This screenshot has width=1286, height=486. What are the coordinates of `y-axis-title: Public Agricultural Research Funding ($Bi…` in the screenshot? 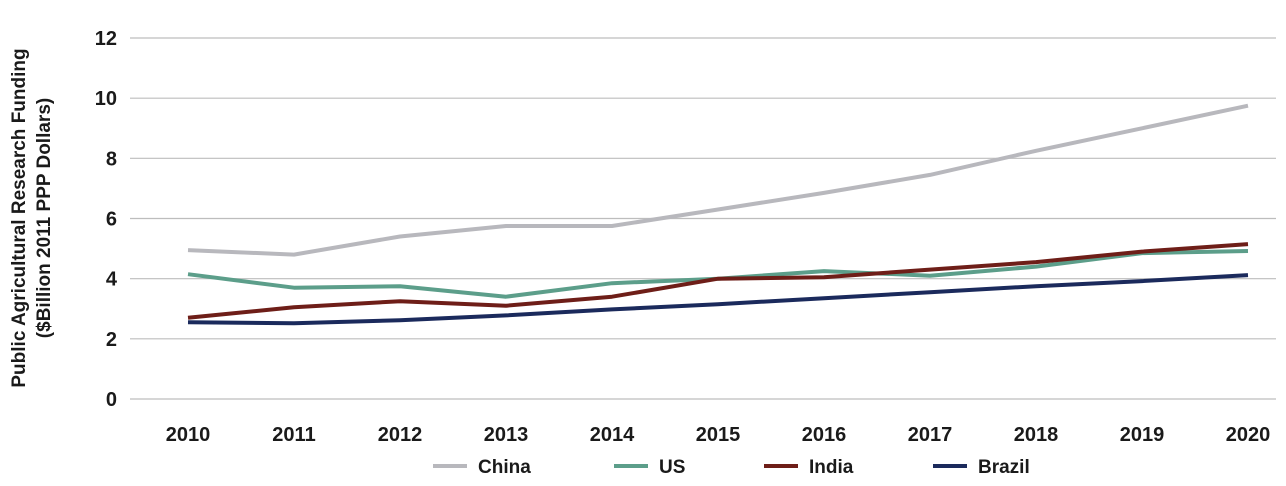 It's located at (32, 217).